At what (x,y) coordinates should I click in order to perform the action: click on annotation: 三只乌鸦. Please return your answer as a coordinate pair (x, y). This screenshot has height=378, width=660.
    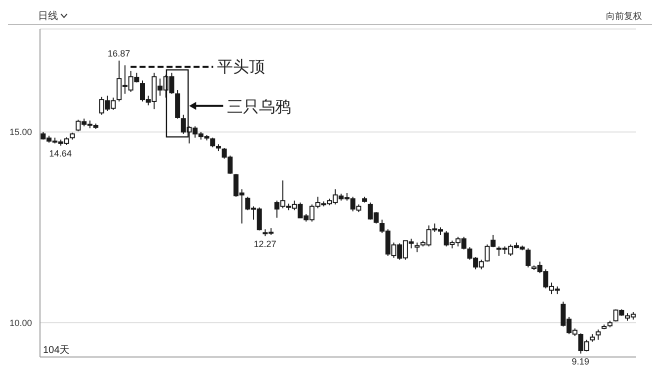
    Looking at the image, I should click on (259, 107).